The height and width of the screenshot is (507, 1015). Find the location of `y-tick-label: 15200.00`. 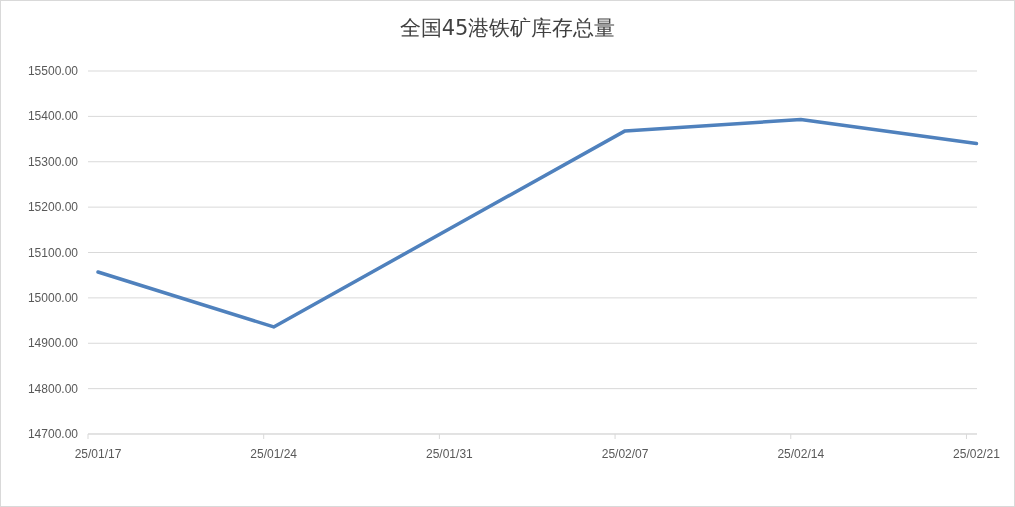

y-tick-label: 15200.00 is located at coordinates (53, 207).